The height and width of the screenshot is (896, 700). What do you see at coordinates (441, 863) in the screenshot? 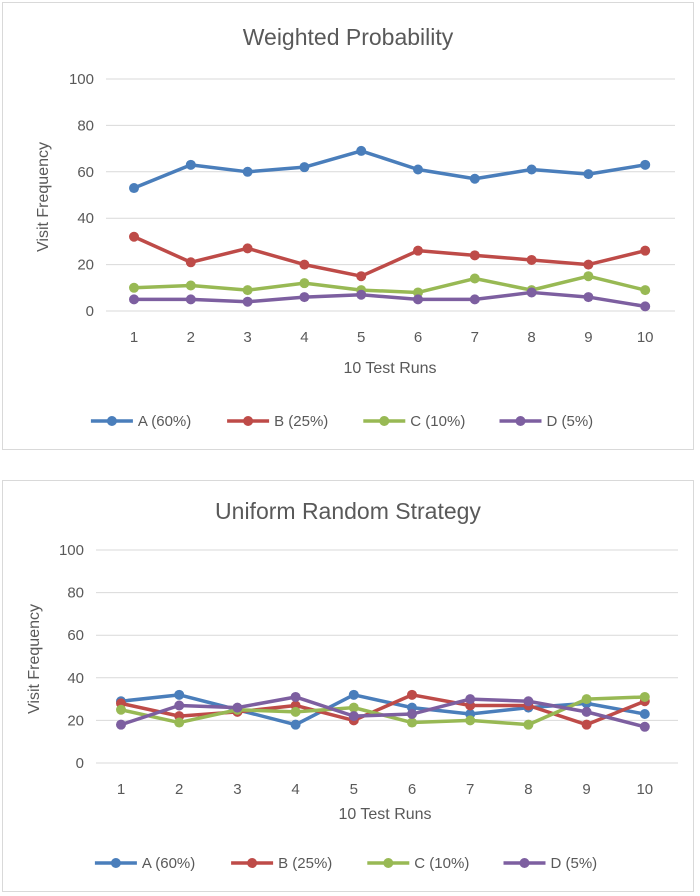
I see `legend-label: C (10%)` at bounding box center [441, 863].